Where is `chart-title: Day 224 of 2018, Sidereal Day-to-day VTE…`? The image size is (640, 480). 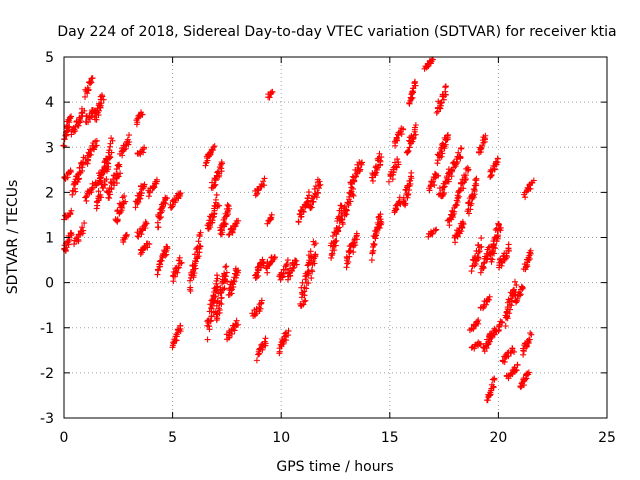
chart-title: Day 224 of 2018, Sidereal Day-to-day VTE… is located at coordinates (336, 32).